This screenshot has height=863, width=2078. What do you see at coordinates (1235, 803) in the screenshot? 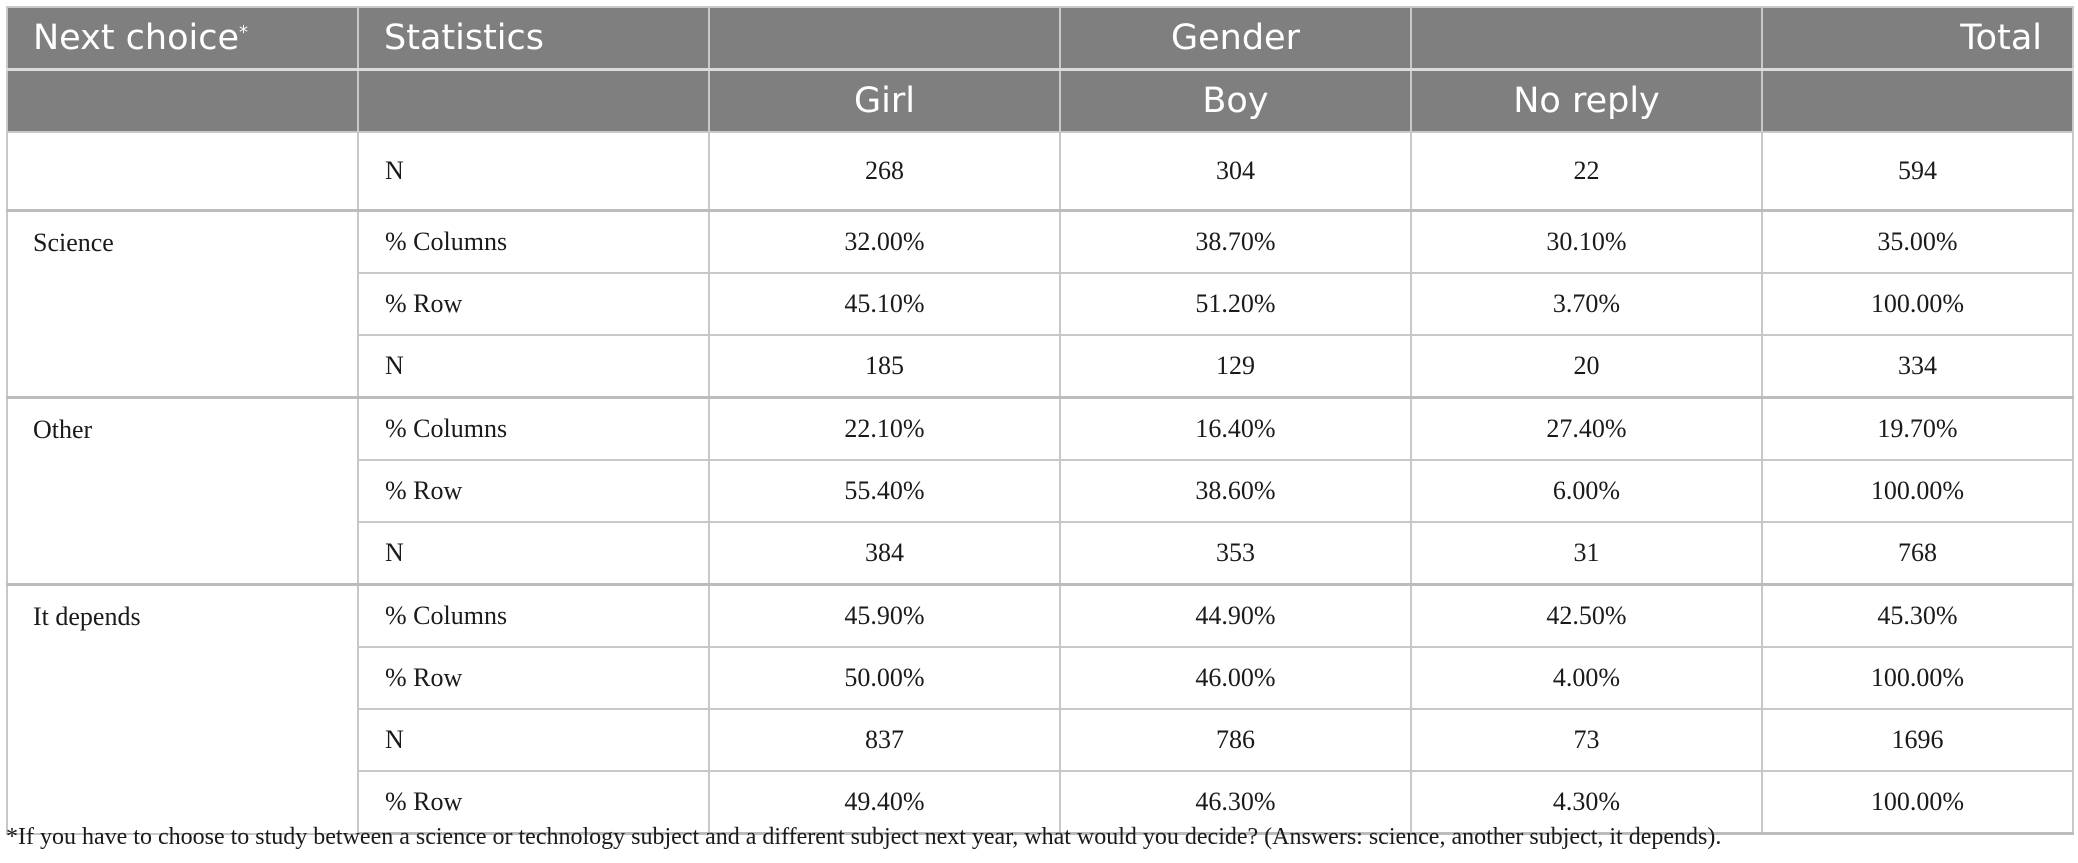
I see `boy-cell: 46.30%` at bounding box center [1235, 803].